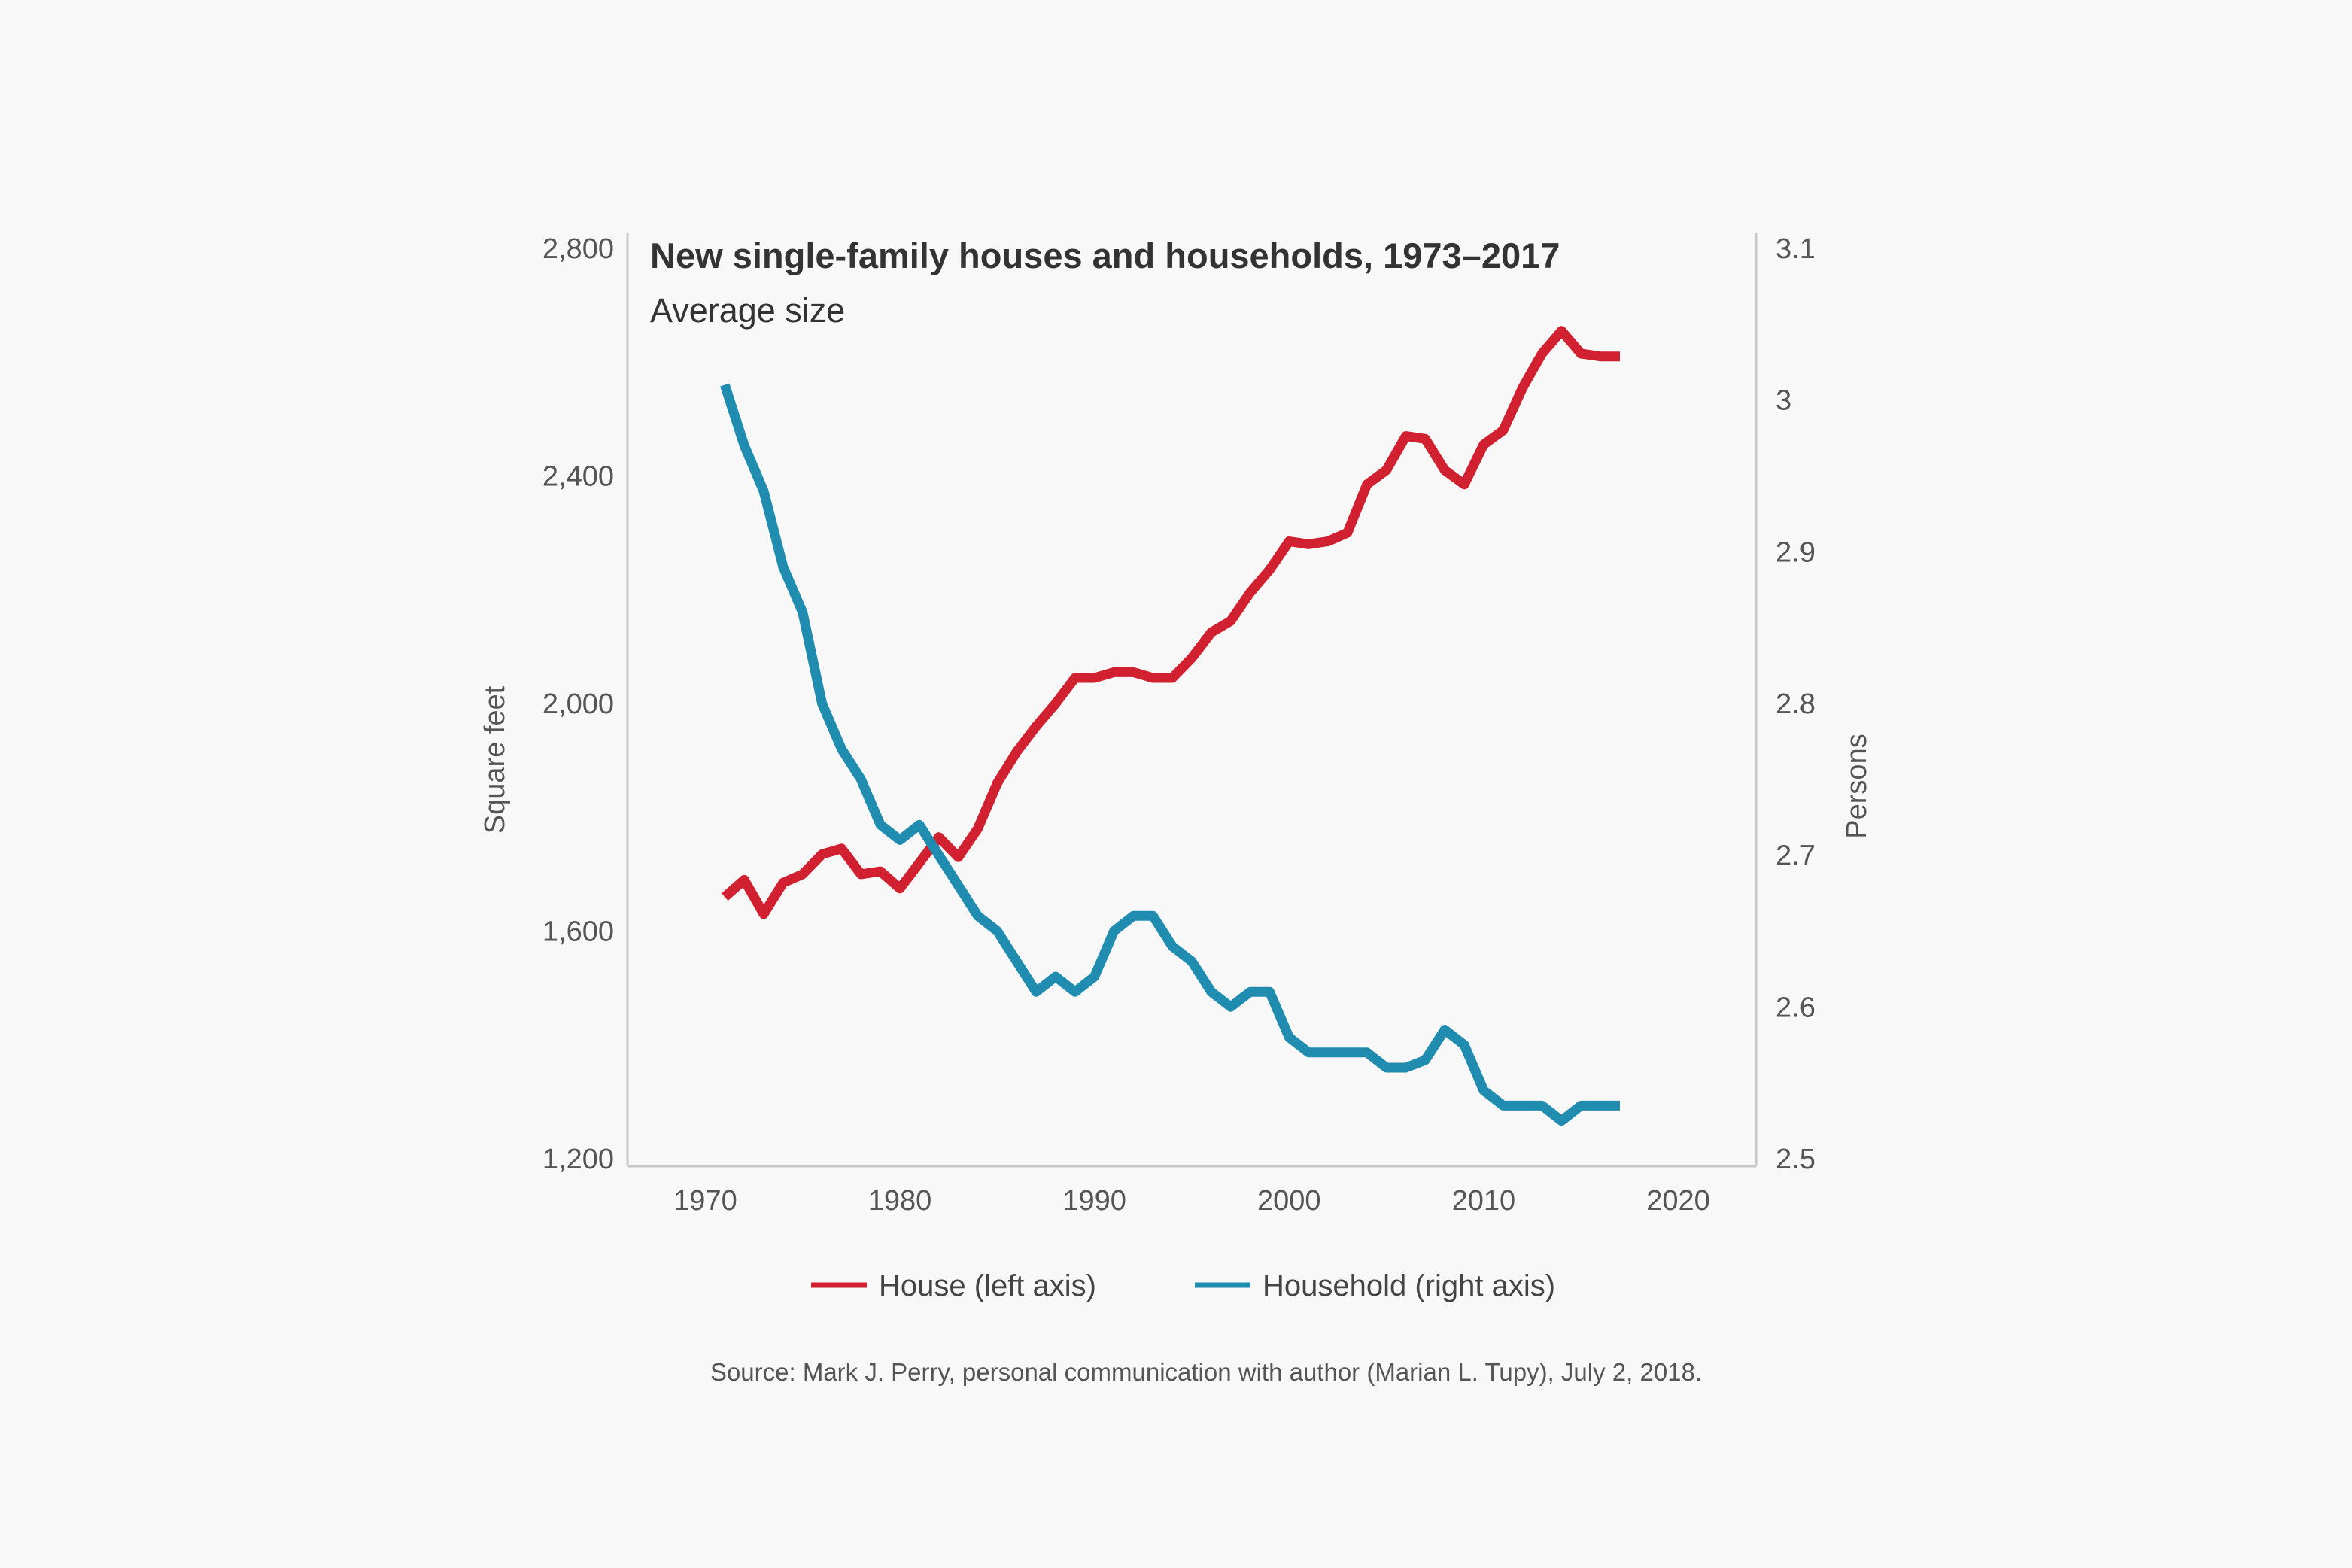 This screenshot has width=2352, height=1568. Describe the element at coordinates (578, 477) in the screenshot. I see `y-left-tick-label: 2,400` at that location.